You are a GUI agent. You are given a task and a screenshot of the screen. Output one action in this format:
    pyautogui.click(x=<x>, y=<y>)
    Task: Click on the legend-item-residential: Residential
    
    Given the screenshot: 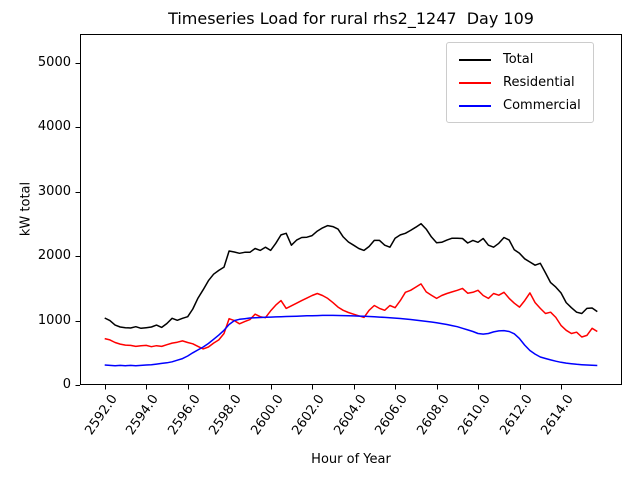 What is the action you would take?
    pyautogui.click(x=520, y=82)
    